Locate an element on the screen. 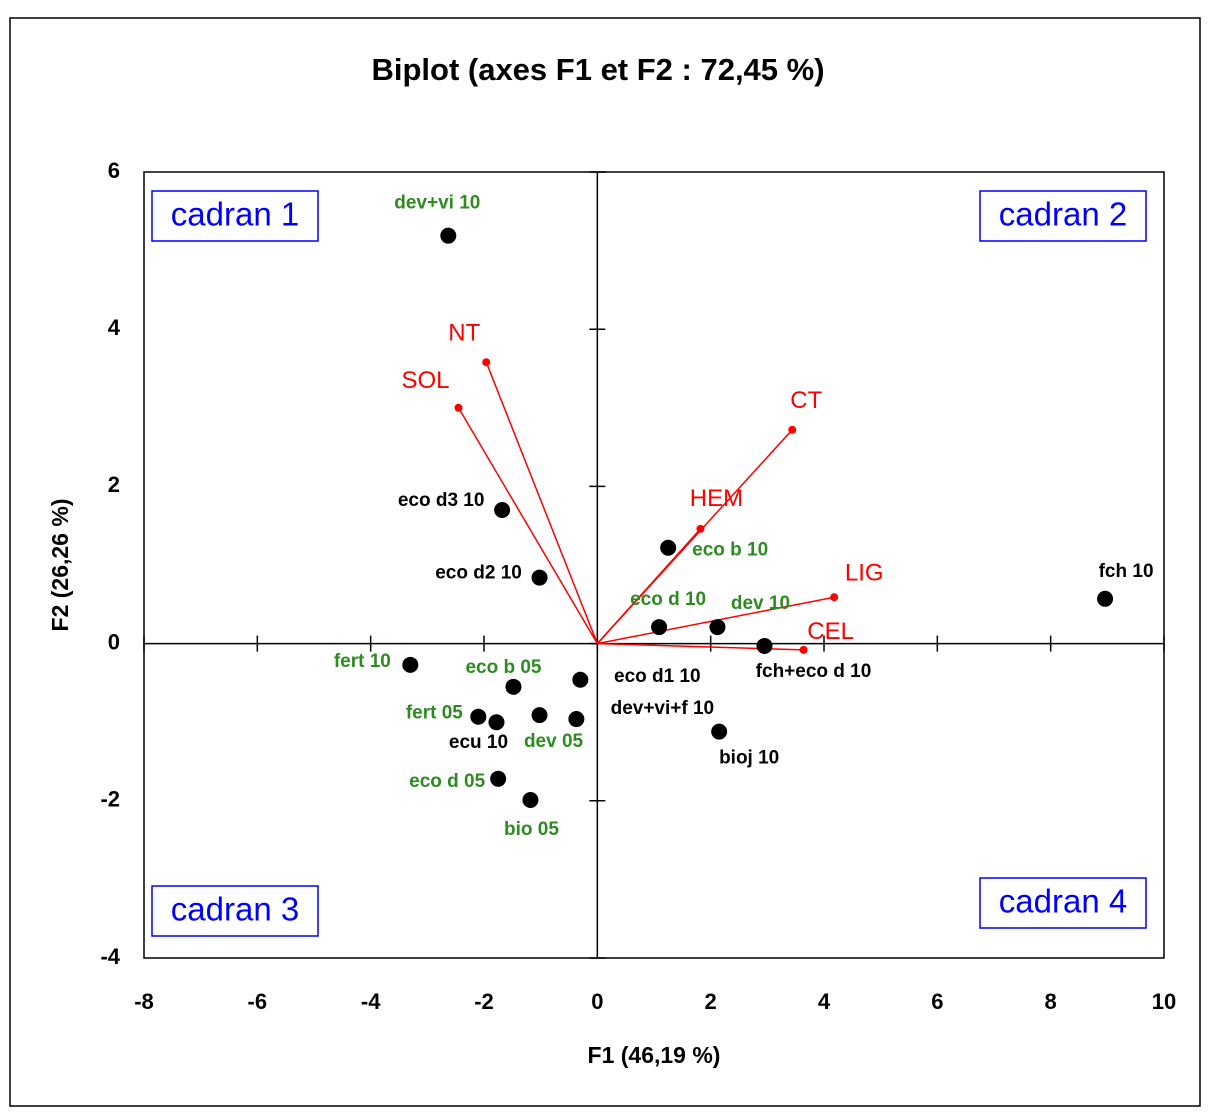 The image size is (1212, 1113). variable-label: HEM is located at coordinates (716, 498).